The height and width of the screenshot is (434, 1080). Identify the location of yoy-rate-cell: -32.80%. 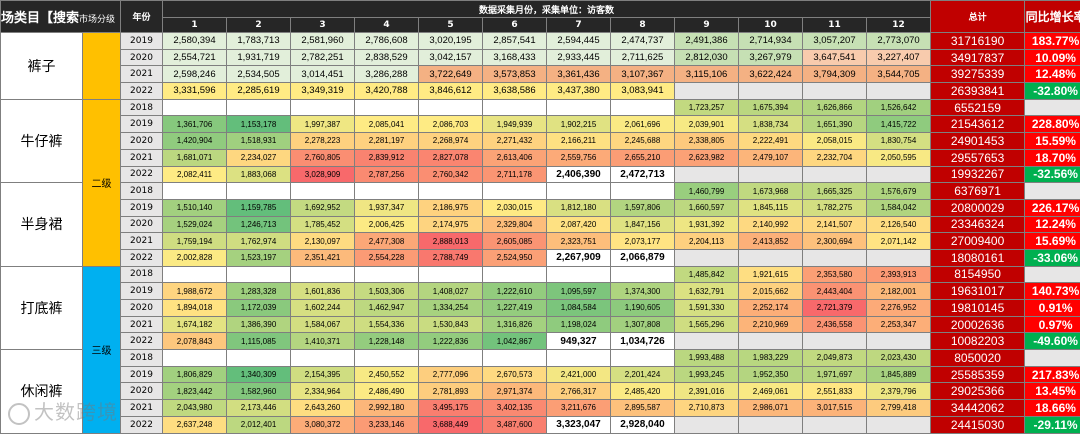
(1052, 91).